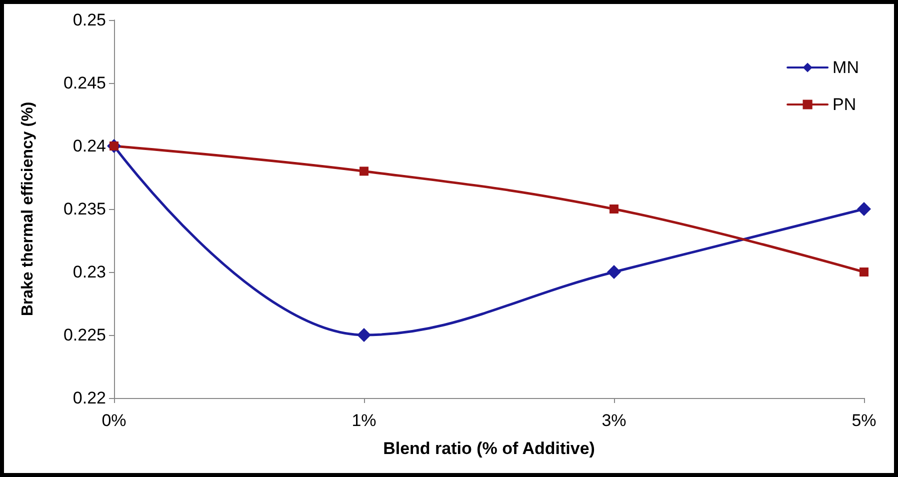  I want to click on y-tick-label: 0.225, so click(84, 335).